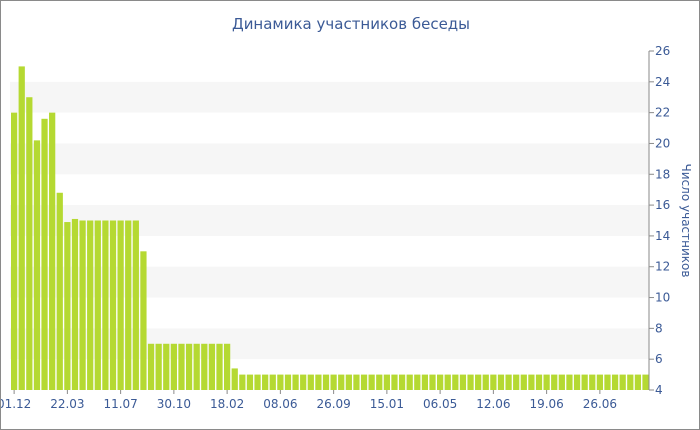 The height and width of the screenshot is (430, 700). Describe the element at coordinates (67, 404) in the screenshot. I see `x-tick-label: 22.03` at that location.